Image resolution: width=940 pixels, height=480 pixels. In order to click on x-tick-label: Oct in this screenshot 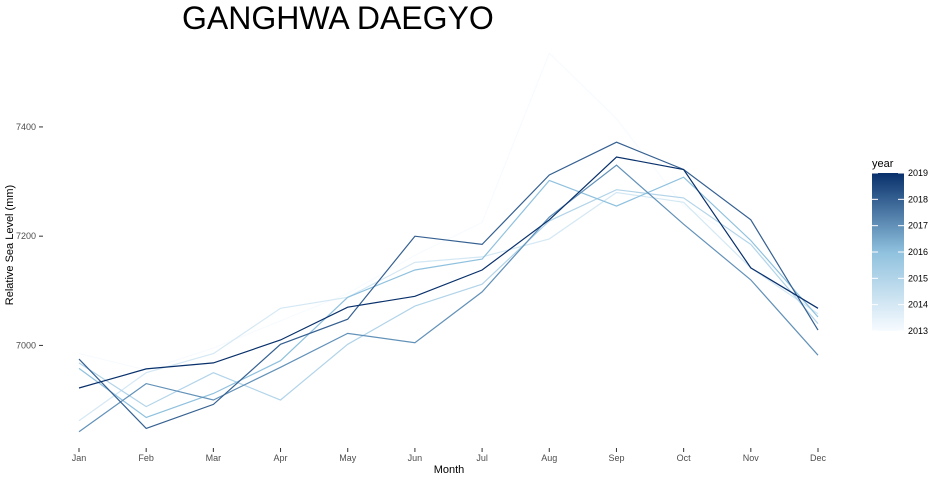, I will do `click(684, 458)`.